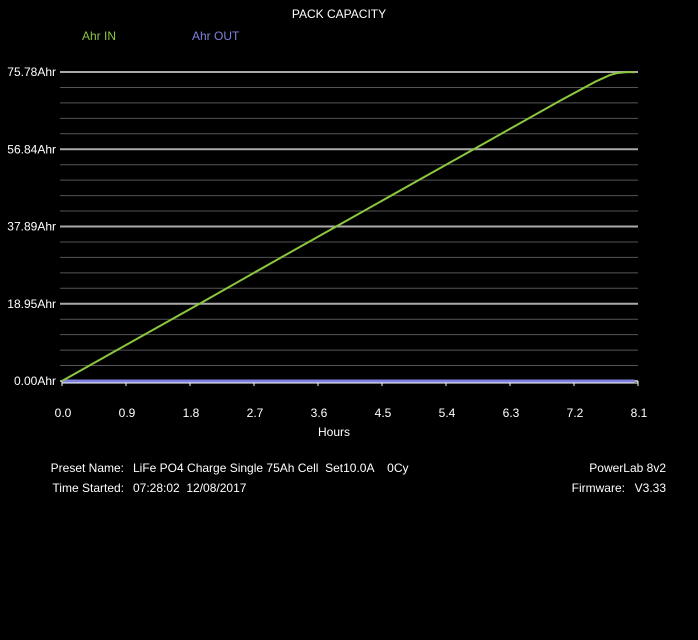 This screenshot has width=698, height=640. What do you see at coordinates (190, 488) in the screenshot?
I see `info-value: 07:28:02 12/08/2017` at bounding box center [190, 488].